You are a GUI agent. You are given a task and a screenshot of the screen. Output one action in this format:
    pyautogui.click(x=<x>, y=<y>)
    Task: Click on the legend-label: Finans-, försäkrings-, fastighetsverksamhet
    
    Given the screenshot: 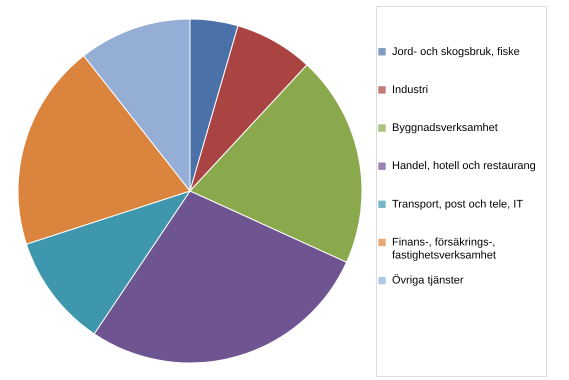 What is the action you would take?
    pyautogui.click(x=444, y=249)
    